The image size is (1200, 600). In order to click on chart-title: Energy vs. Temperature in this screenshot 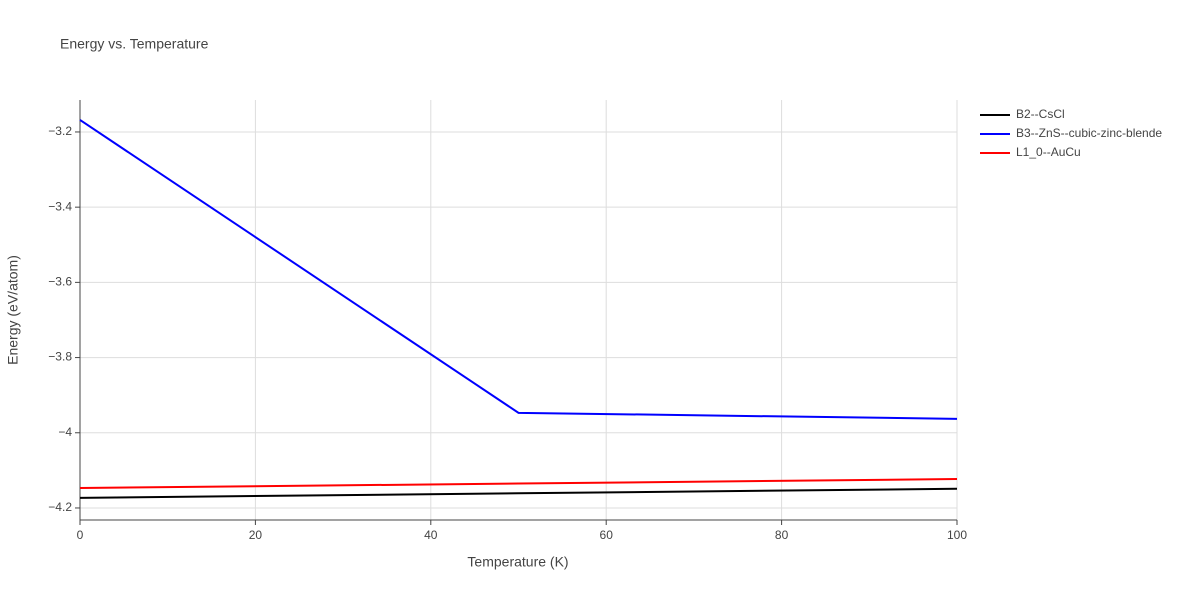, I will do `click(134, 44)`.